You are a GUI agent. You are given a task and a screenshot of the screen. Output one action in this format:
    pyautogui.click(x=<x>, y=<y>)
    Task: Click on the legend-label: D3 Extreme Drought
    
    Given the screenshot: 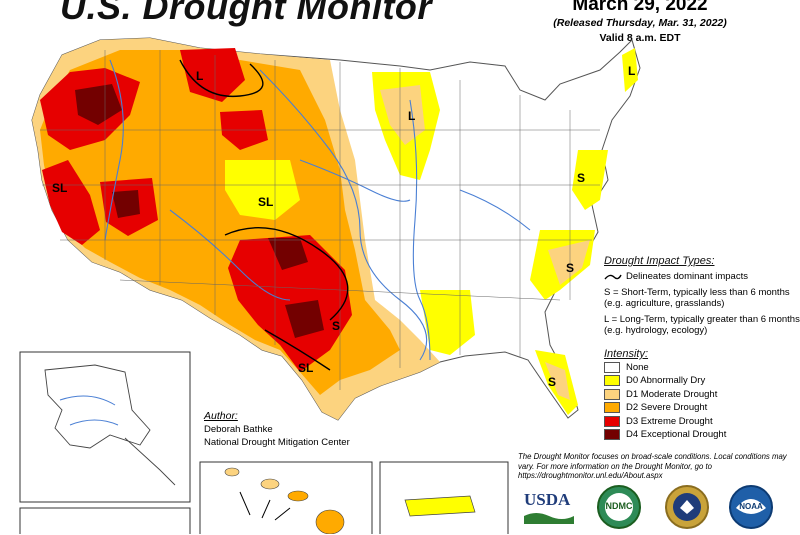 What is the action you would take?
    pyautogui.click(x=669, y=421)
    